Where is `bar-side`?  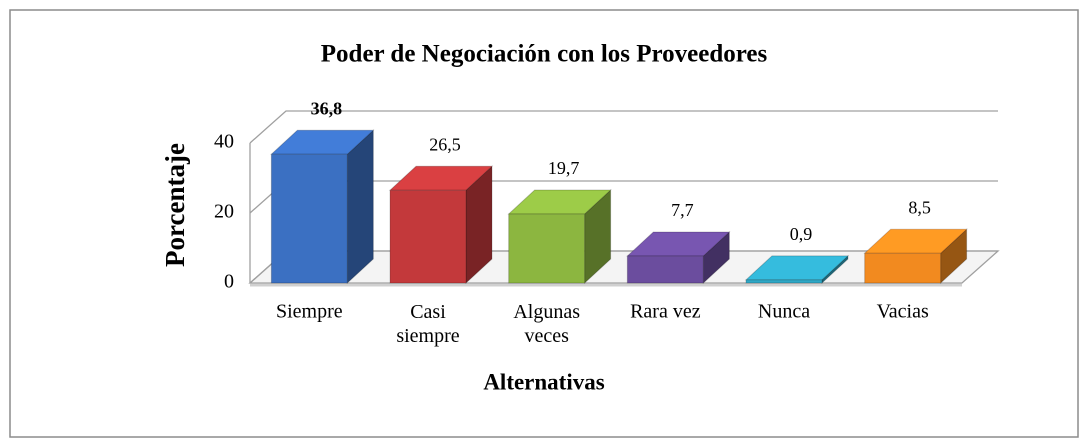
bar-side is located at coordinates (360, 207).